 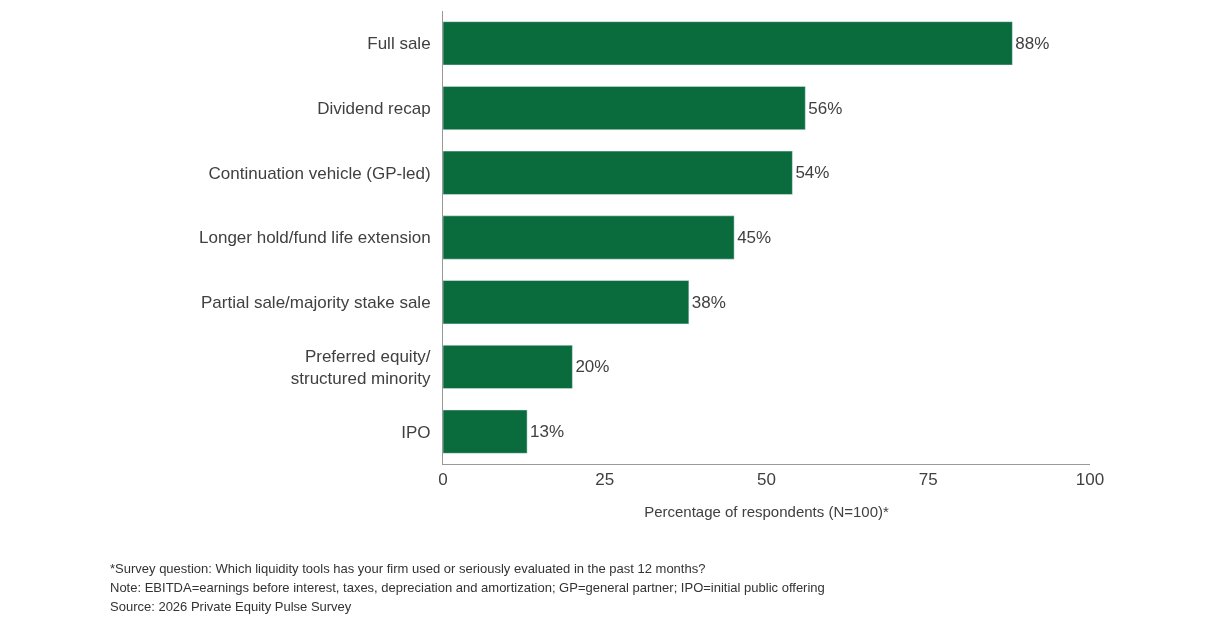 I want to click on y-tick-label: IPO, so click(x=416, y=432).